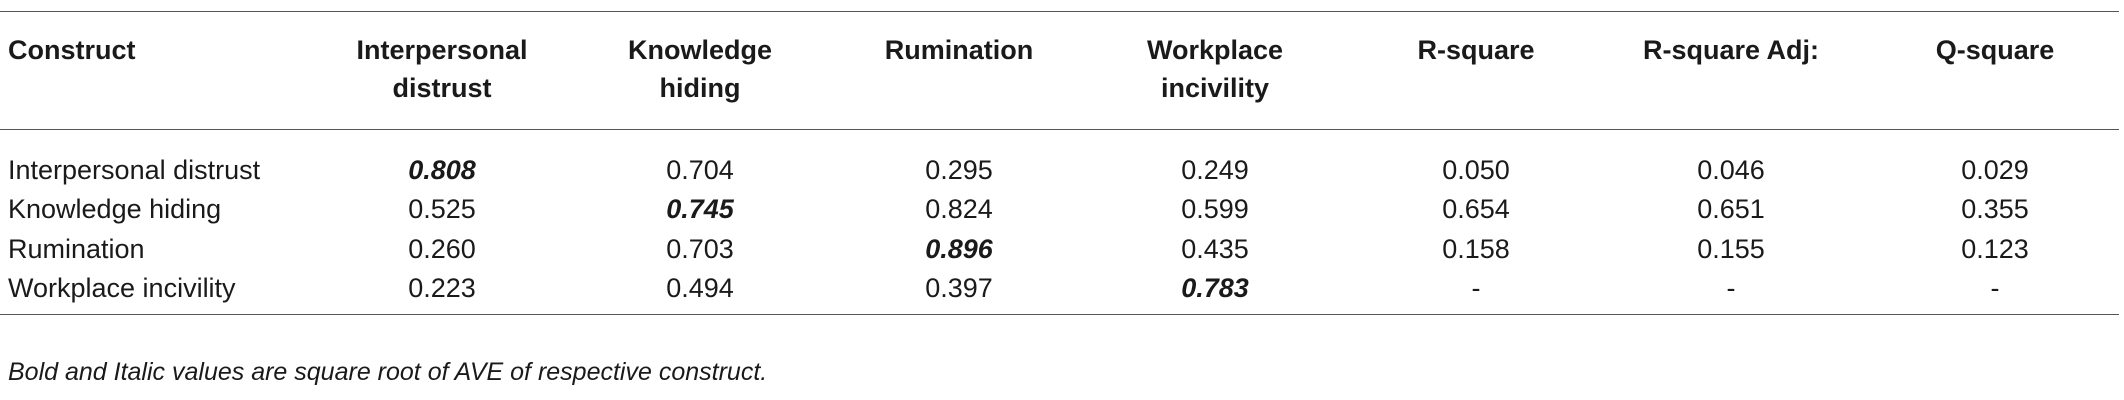 This screenshot has width=2124, height=400. What do you see at coordinates (442, 209) in the screenshot?
I see `table-cell: 0.525` at bounding box center [442, 209].